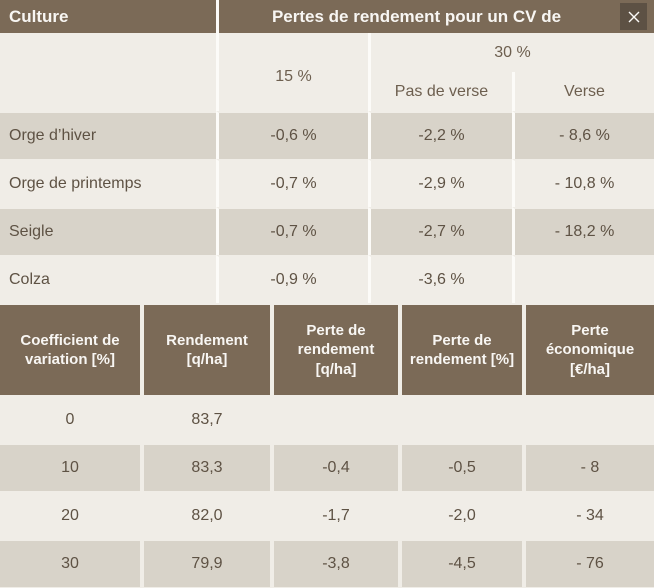  I want to click on table-row-cv30: 30 79,9 -3,8 -4,5 - 76, so click(327, 563).